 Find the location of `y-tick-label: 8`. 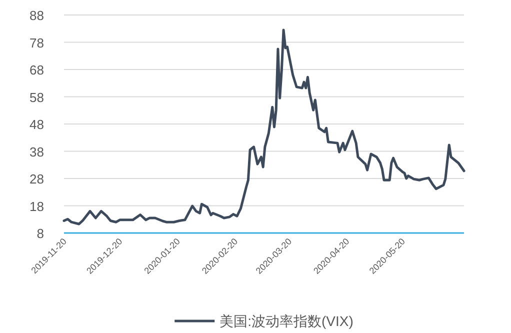

y-tick-label: 8 is located at coordinates (40, 233).